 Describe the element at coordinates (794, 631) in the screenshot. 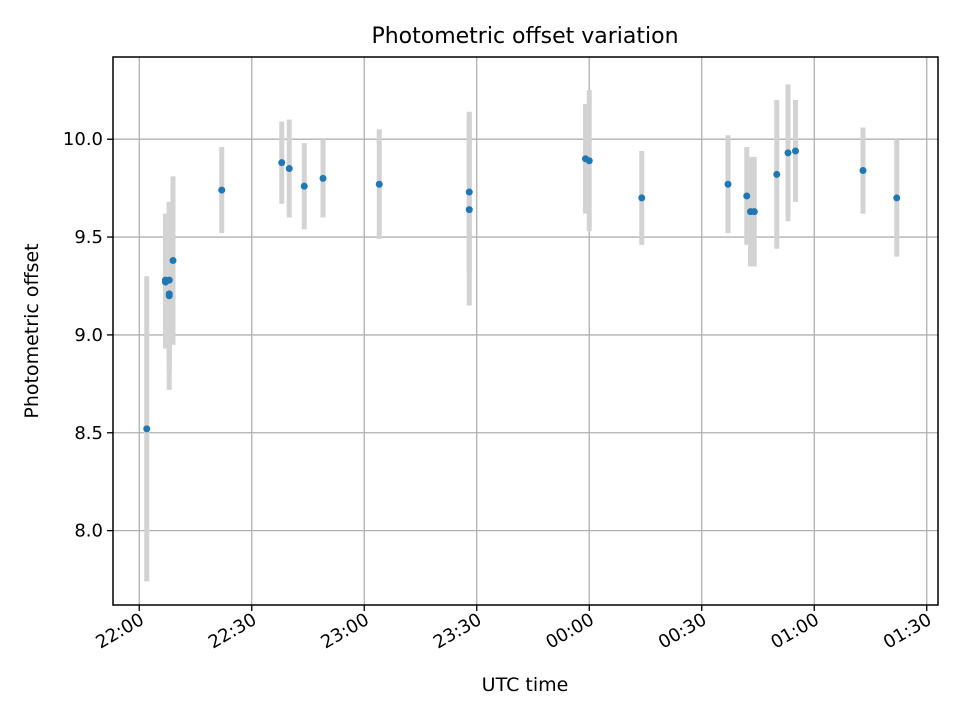

I see `x-tick-label: 01:00` at that location.